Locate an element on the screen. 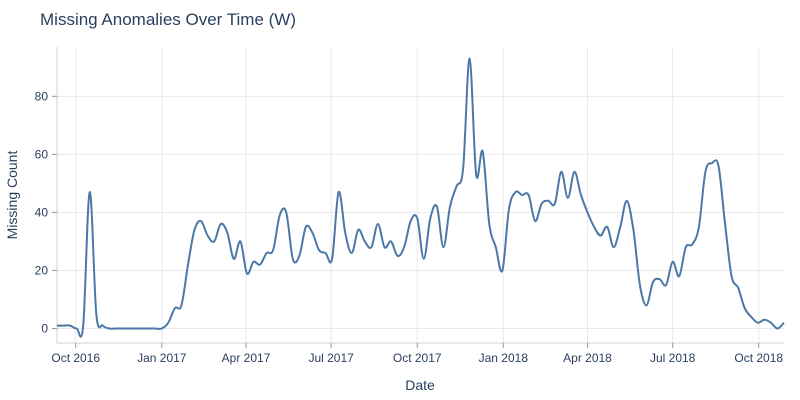  x-tick-label: Oct 2016 is located at coordinates (75, 358).